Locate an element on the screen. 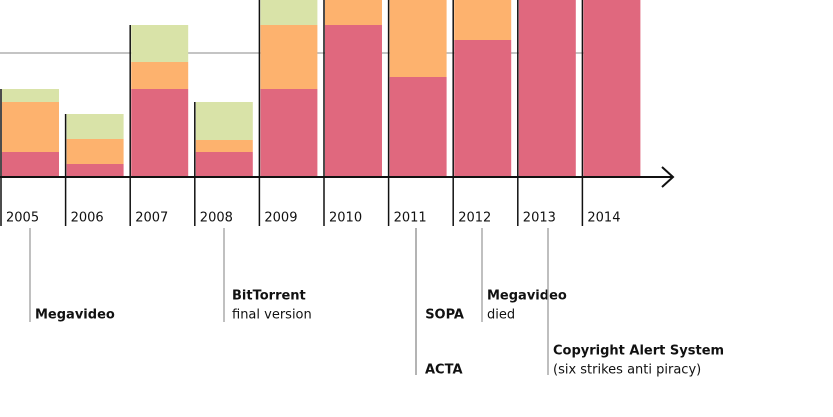 The image size is (833, 417). annotation-text: final version is located at coordinates (272, 315).